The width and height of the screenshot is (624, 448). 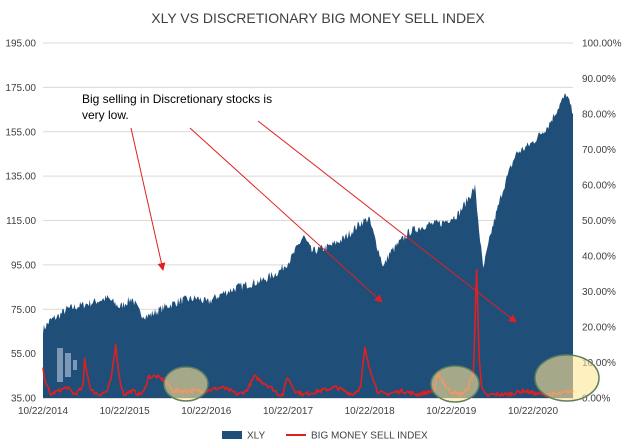 I want to click on highlight-circles, so click(x=381, y=378).